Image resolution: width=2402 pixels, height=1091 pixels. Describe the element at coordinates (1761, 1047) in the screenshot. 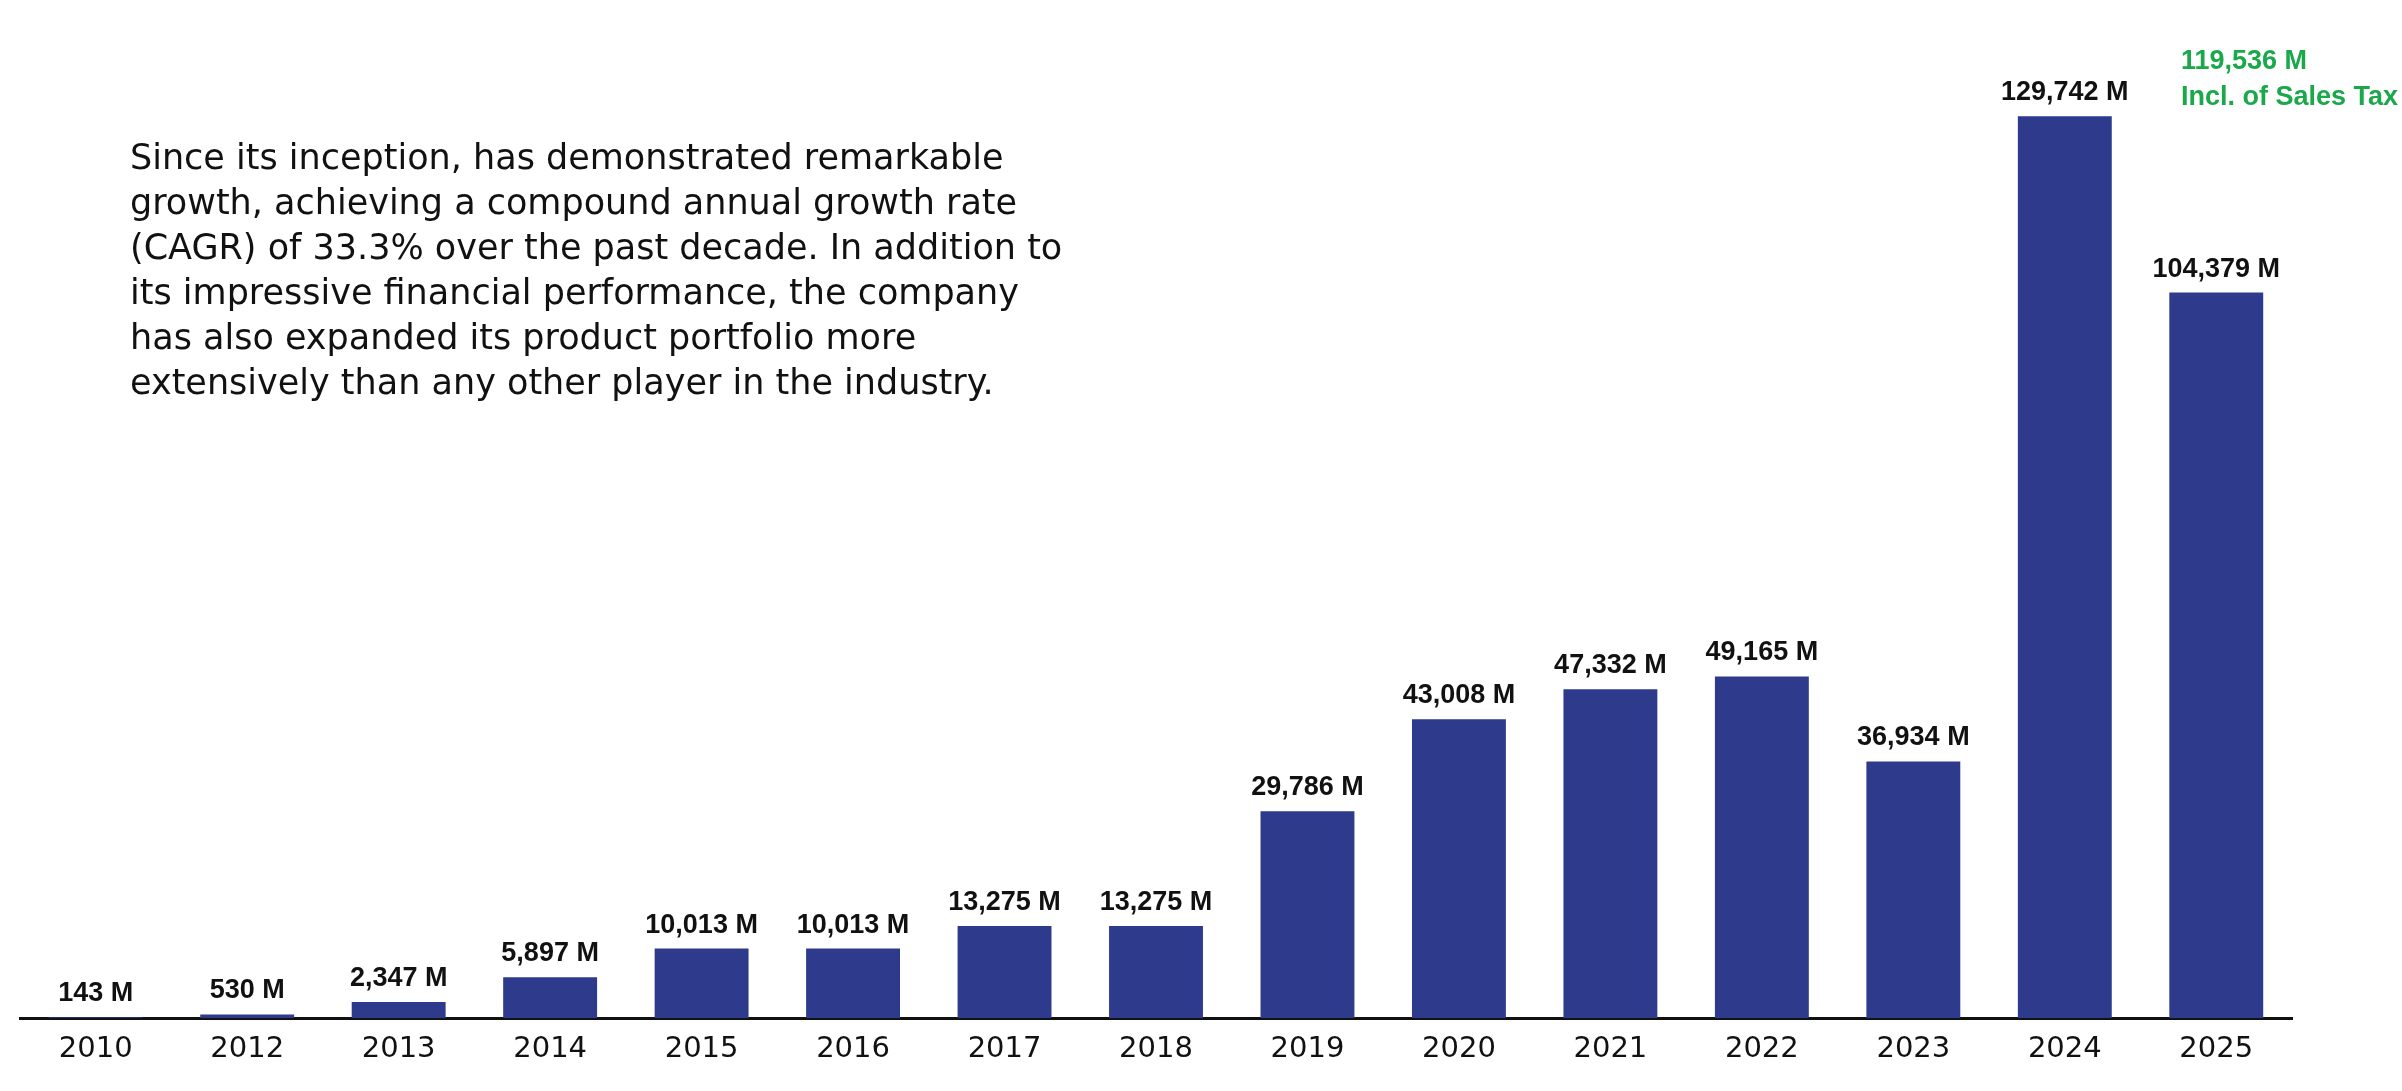

I see `x-tick-label: 2022` at that location.